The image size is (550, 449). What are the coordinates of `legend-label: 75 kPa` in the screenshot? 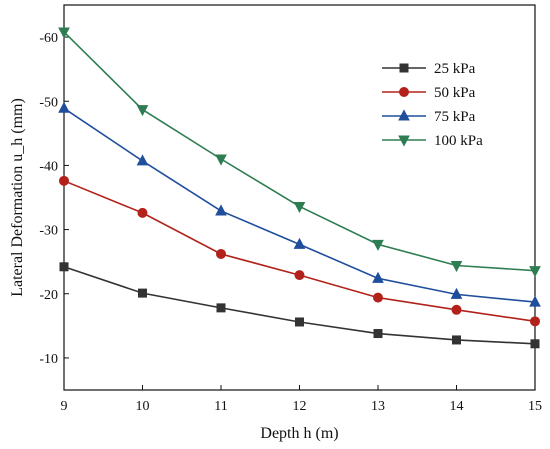 It's located at (455, 117).